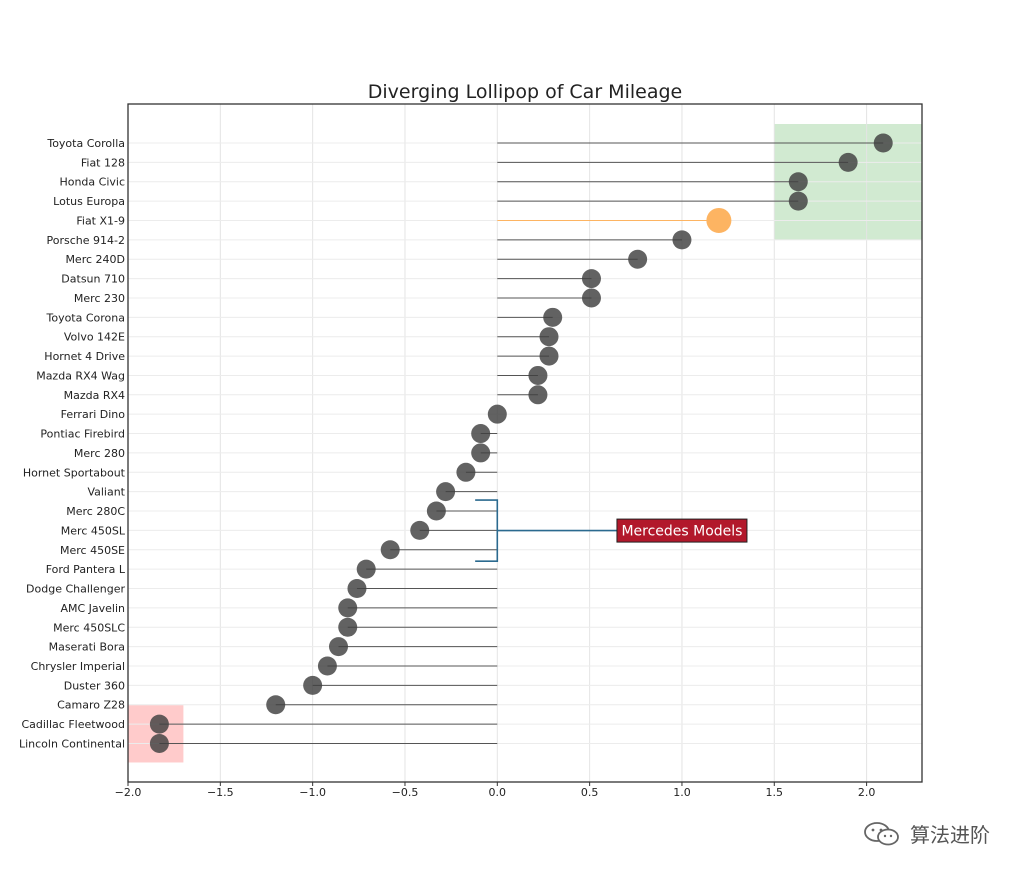 The image size is (1024, 878). Describe the element at coordinates (99, 453) in the screenshot. I see `y-tick-label: Merc 280` at that location.